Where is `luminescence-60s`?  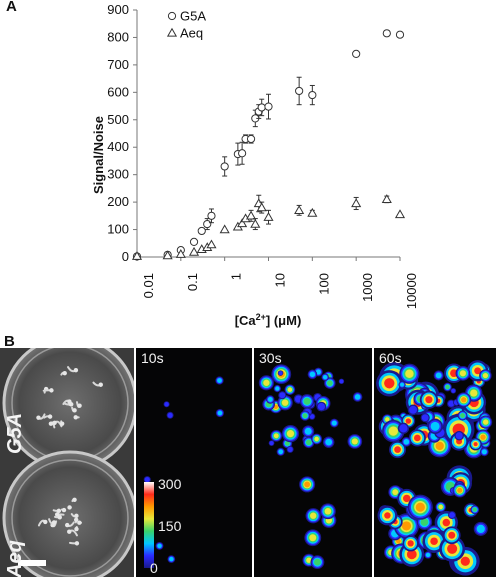 luminescence-60s is located at coordinates (434, 468).